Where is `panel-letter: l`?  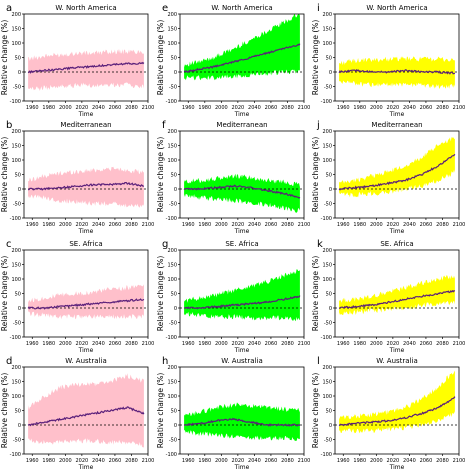
panel-letter: l is located at coordinates (318, 361).